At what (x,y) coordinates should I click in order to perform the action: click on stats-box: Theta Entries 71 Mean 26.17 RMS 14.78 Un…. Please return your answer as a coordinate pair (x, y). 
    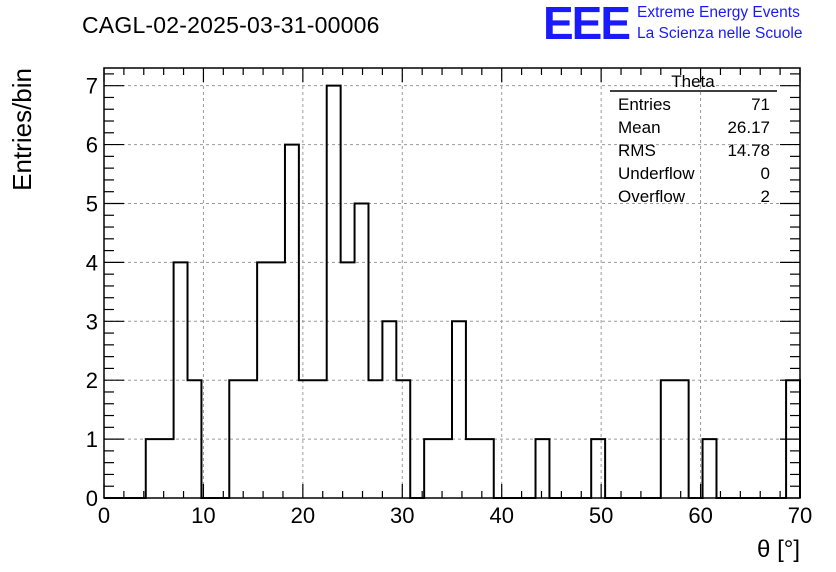
    Looking at the image, I should click on (693, 139).